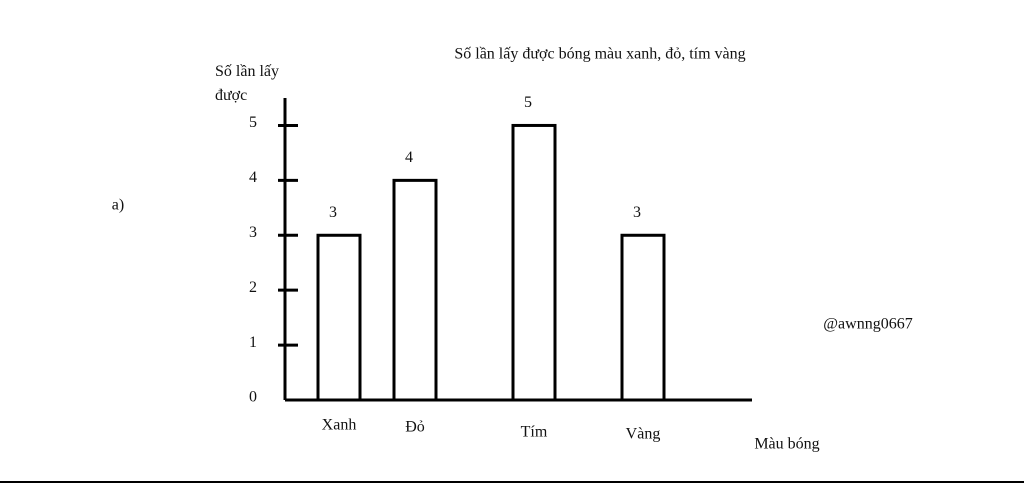  What do you see at coordinates (339, 425) in the screenshot?
I see `x-tick-label: Xanh` at bounding box center [339, 425].